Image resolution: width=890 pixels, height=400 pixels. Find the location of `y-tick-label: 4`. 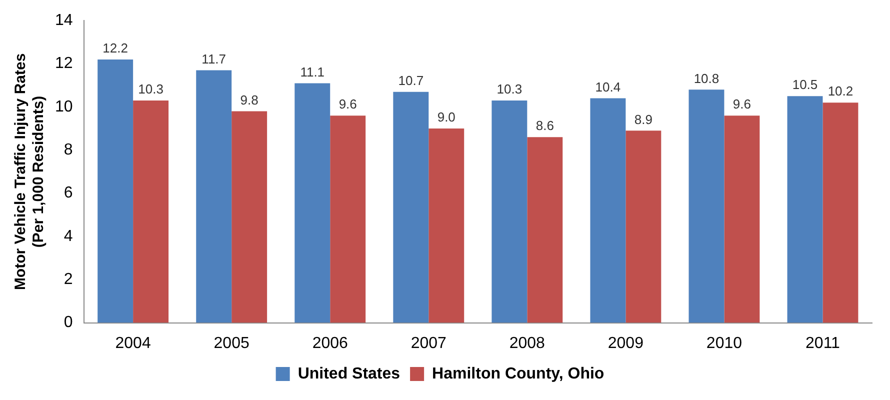

y-tick-label: 4 is located at coordinates (68, 236).